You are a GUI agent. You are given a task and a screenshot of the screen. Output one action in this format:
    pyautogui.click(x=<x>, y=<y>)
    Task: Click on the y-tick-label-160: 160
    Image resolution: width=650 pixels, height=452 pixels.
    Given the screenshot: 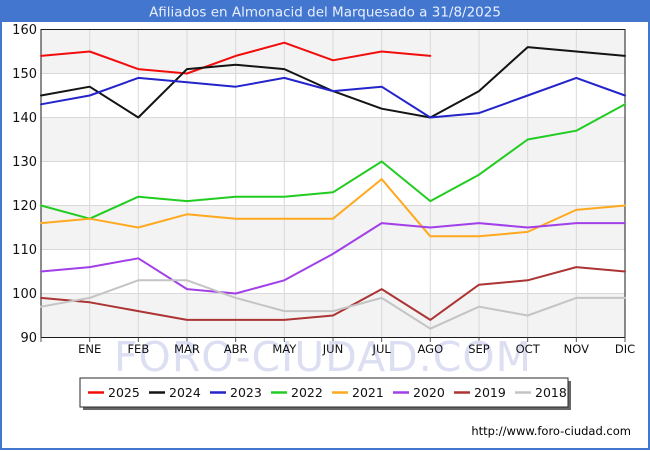 What is the action you would take?
    pyautogui.click(x=24, y=30)
    